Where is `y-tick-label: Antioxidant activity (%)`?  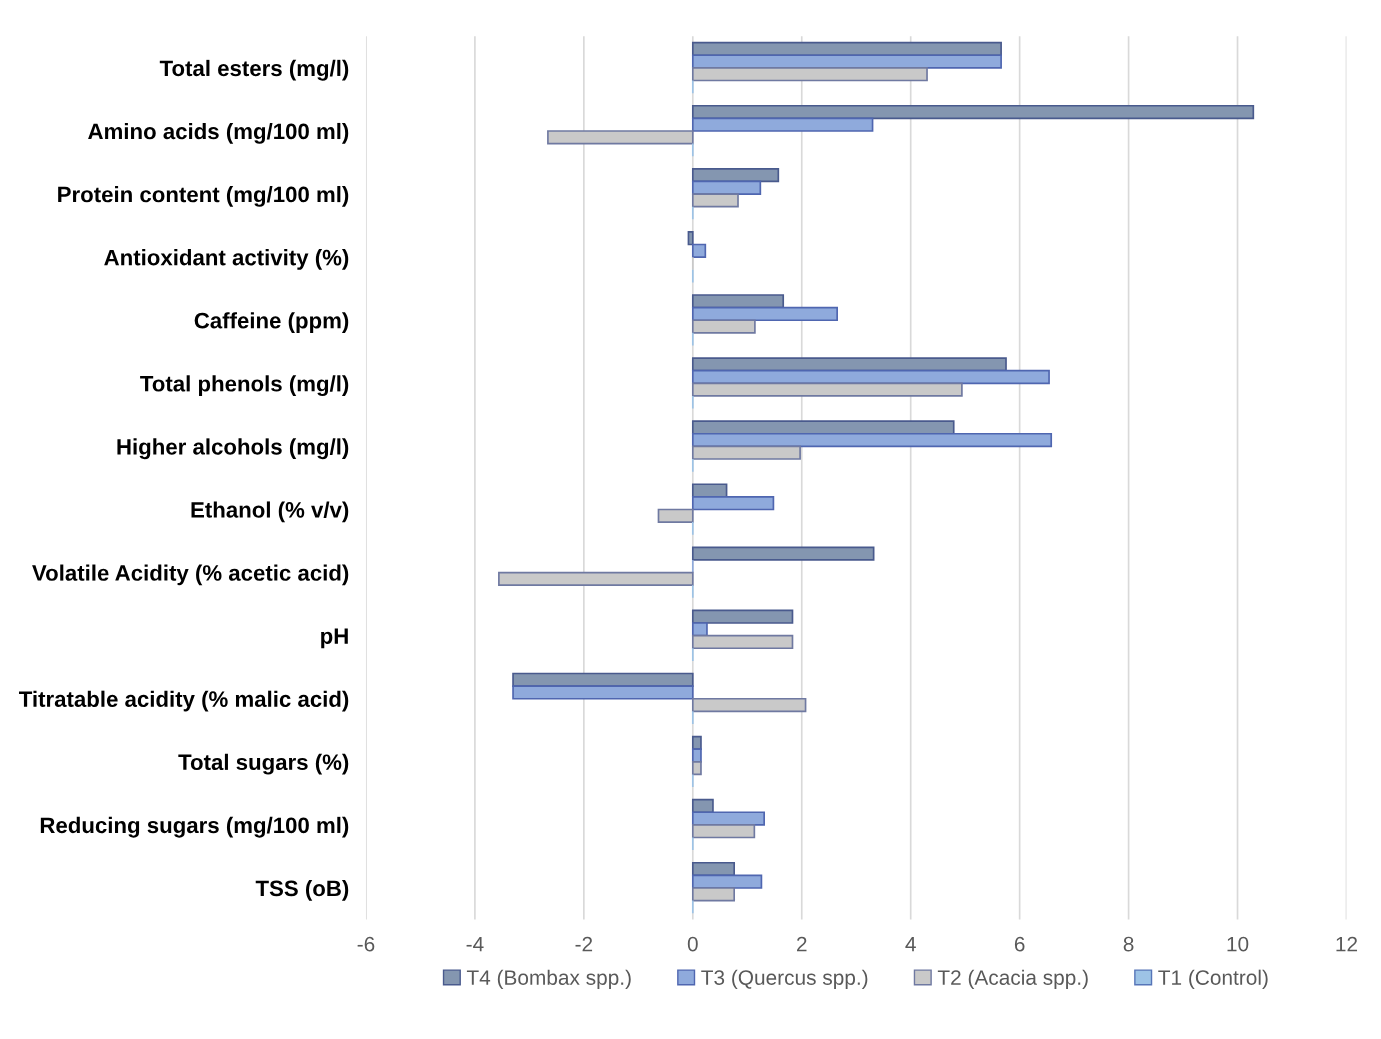 y-tick-label: Antioxidant activity (%) is located at coordinates (226, 259).